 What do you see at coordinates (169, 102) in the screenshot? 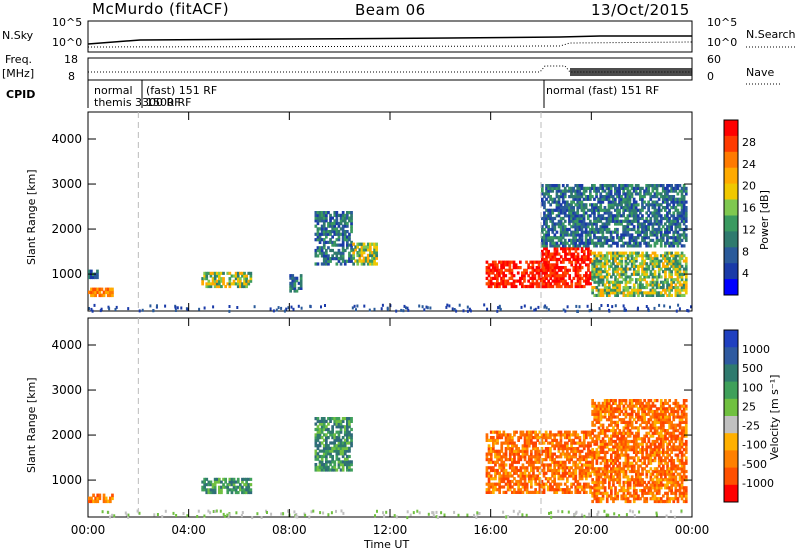
I see `cpid-entry: 1500 RF` at bounding box center [169, 102].